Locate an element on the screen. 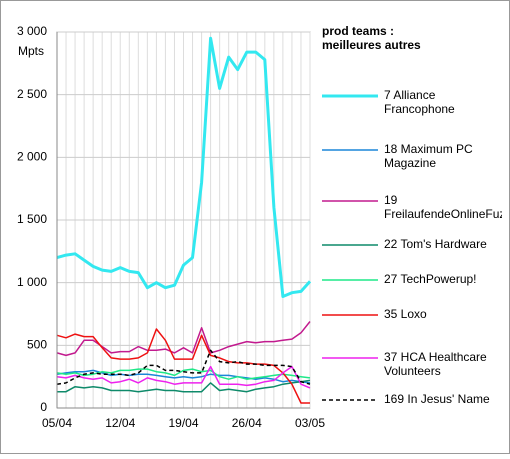 Image resolution: width=510 pixels, height=459 pixels. legend-label-box: 169 In Jesus' Name is located at coordinates (437, 399).